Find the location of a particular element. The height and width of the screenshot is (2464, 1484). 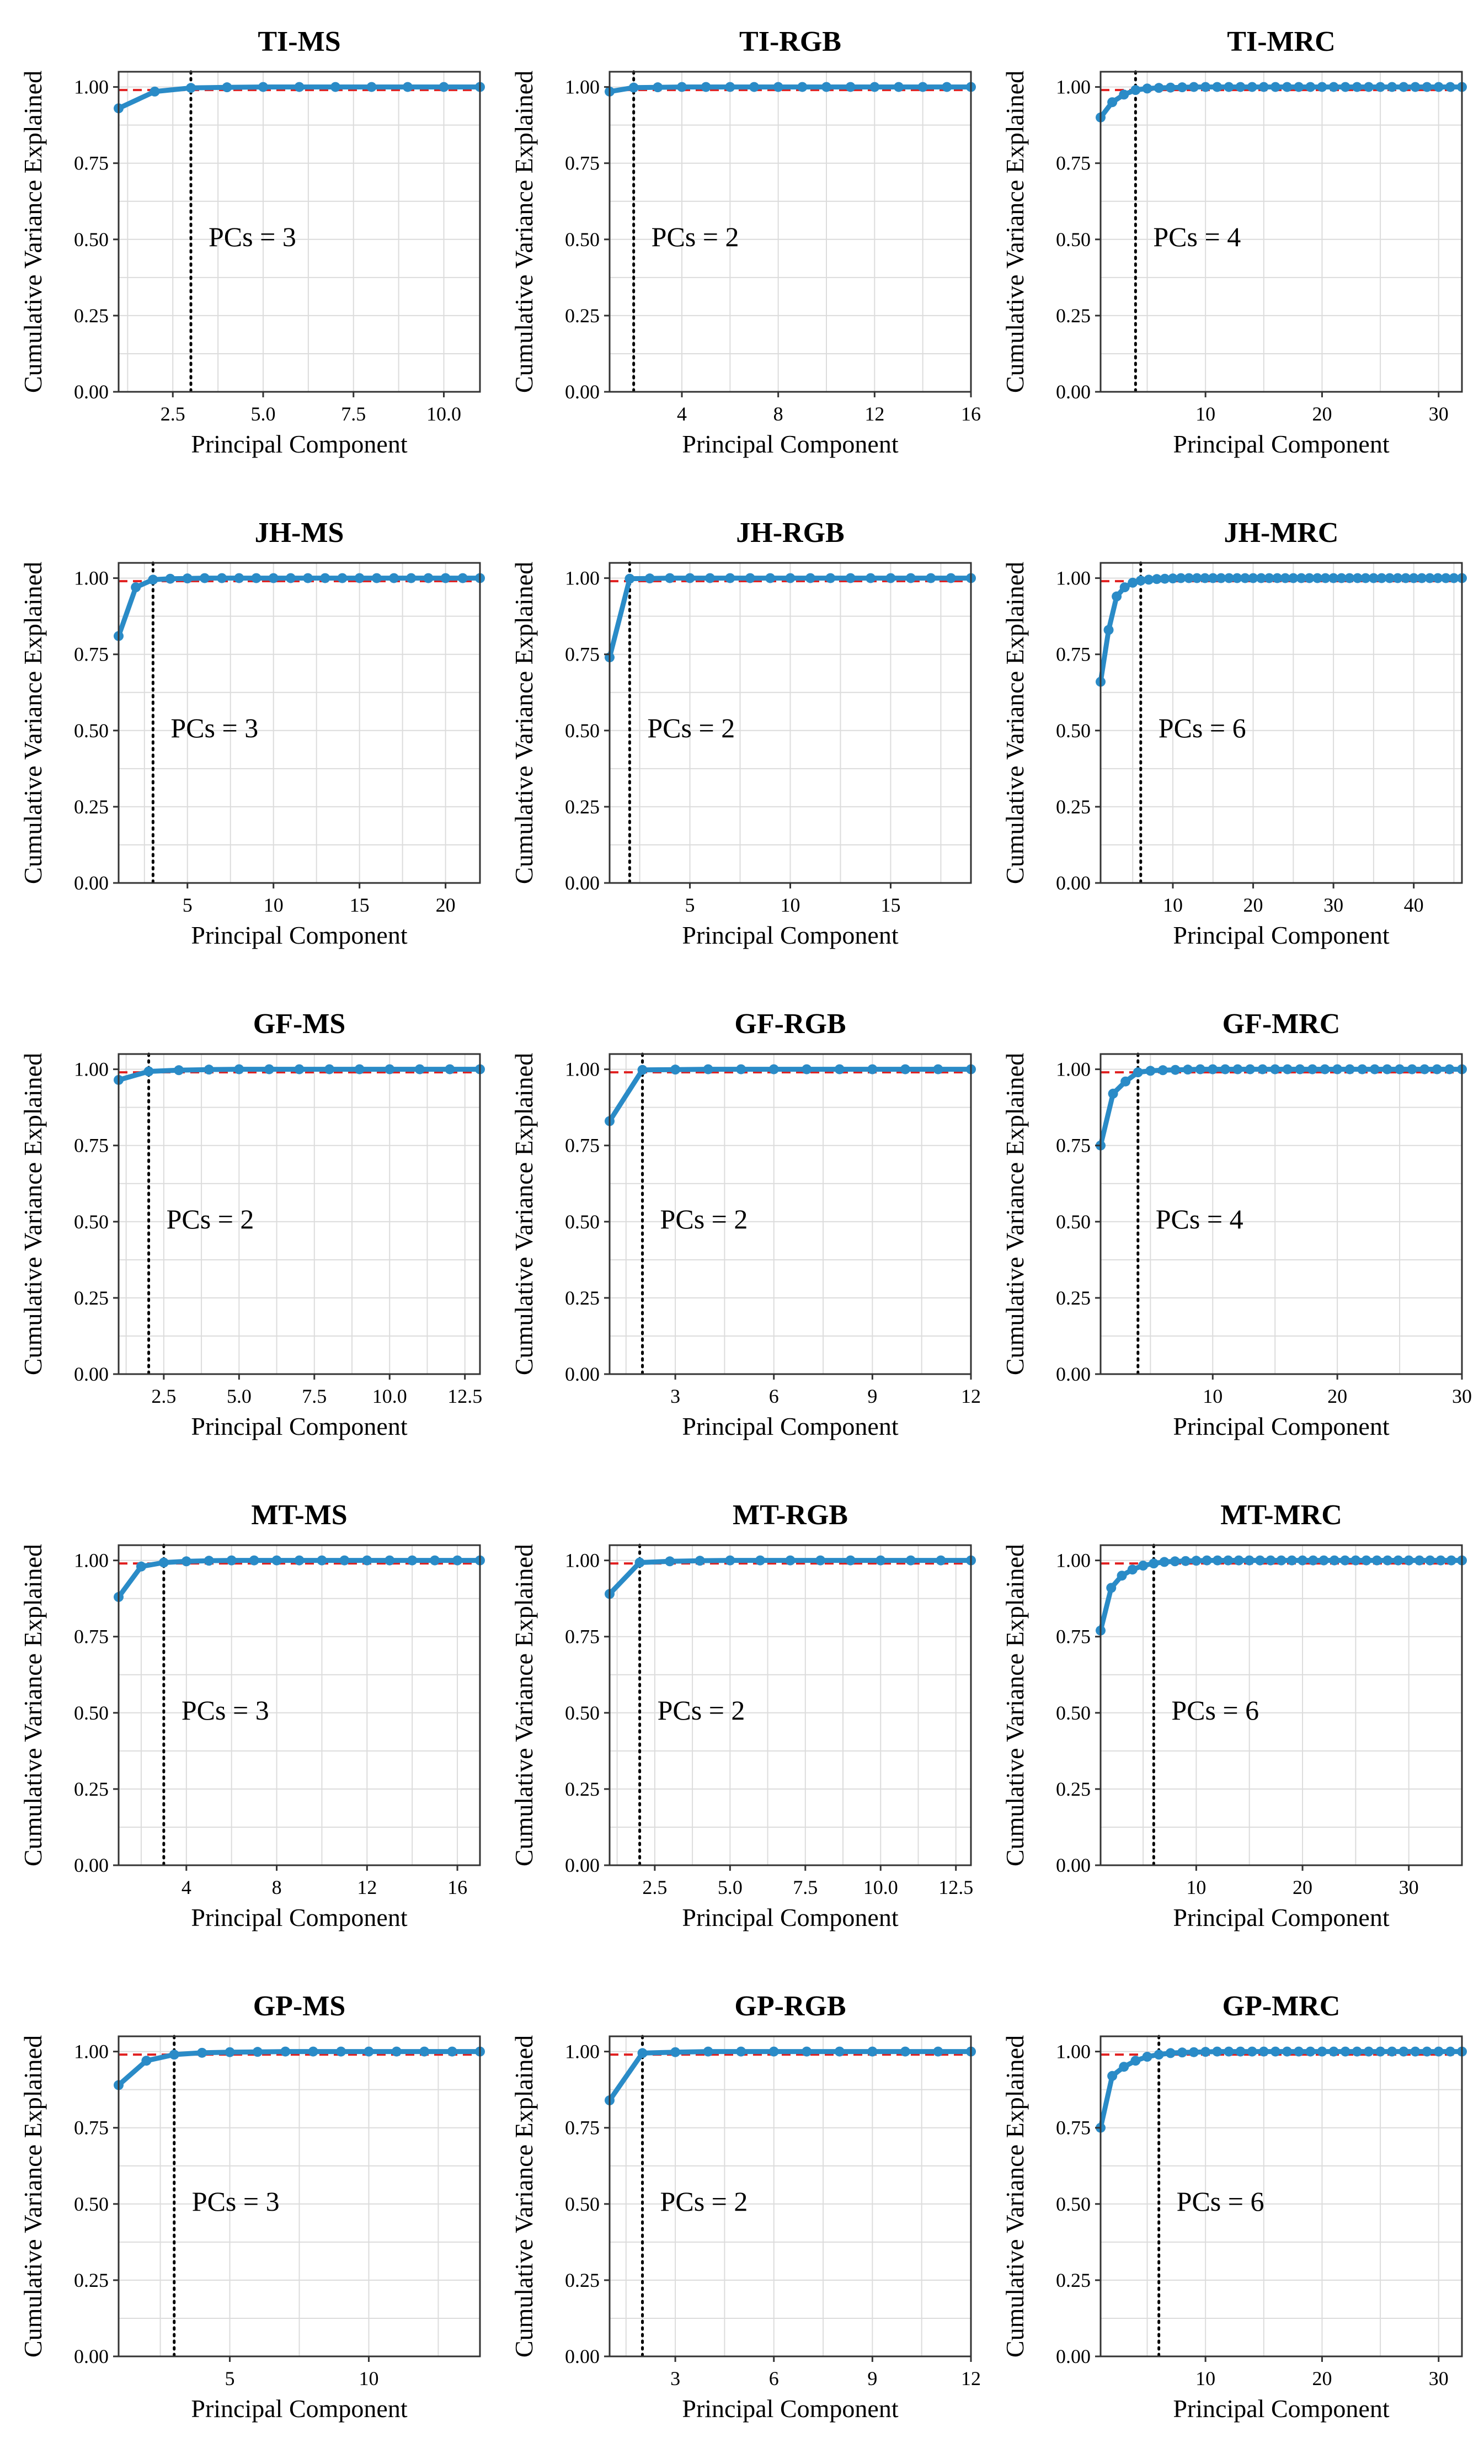

pcs-annotation: PCs = 4 is located at coordinates (1200, 1219).